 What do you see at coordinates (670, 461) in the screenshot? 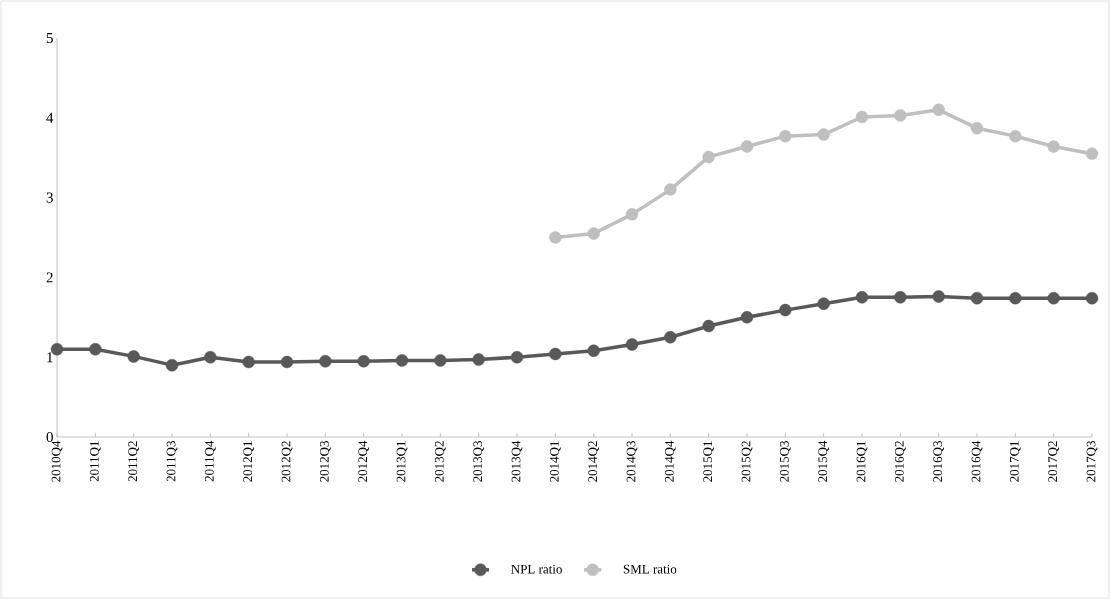
I see `x-tick-label: 2014Q4` at bounding box center [670, 461].